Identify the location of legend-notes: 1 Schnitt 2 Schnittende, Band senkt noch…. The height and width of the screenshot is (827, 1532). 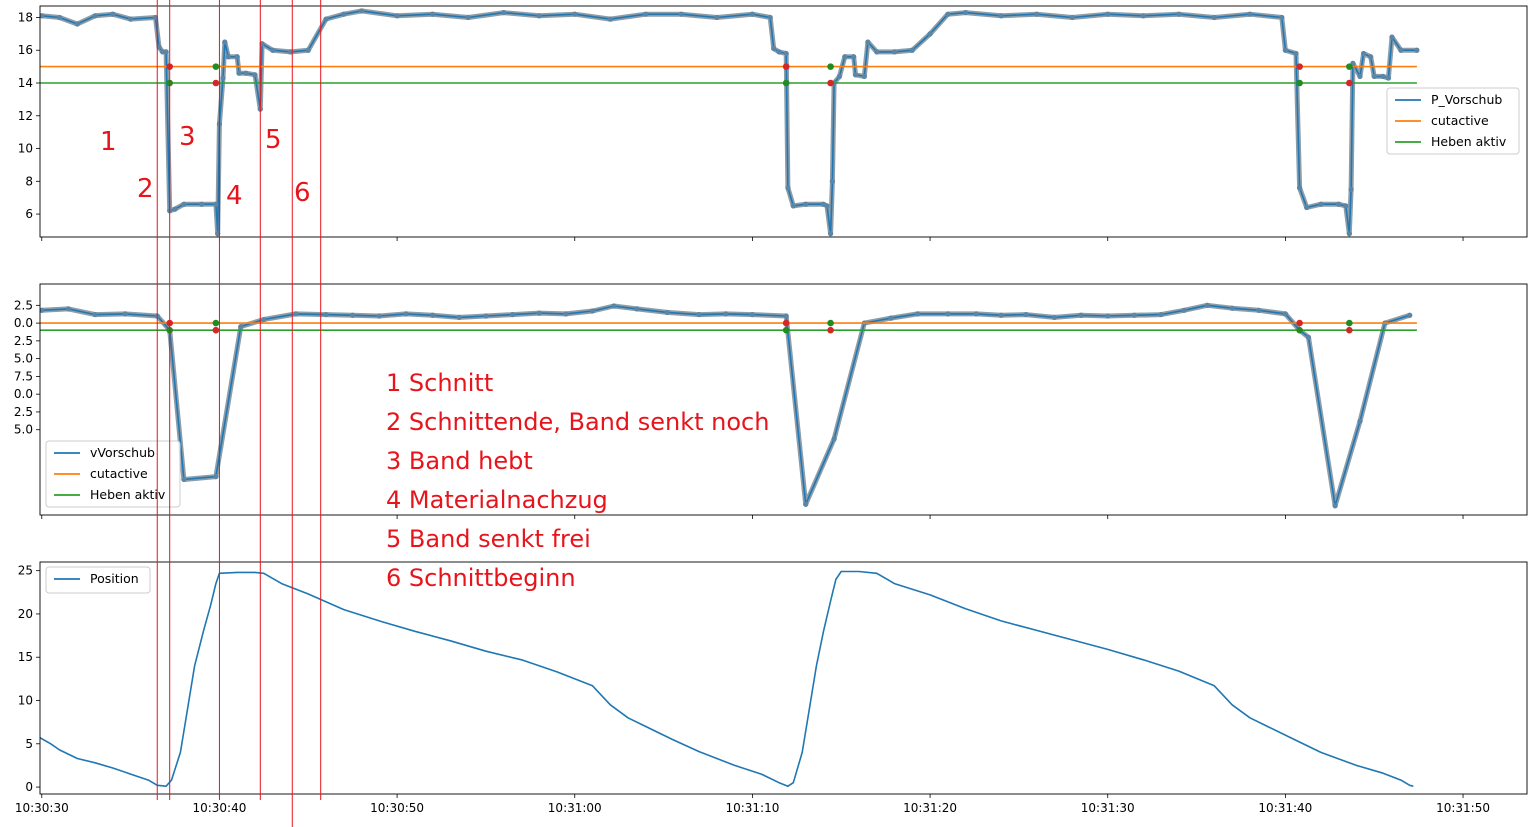
(577, 480).